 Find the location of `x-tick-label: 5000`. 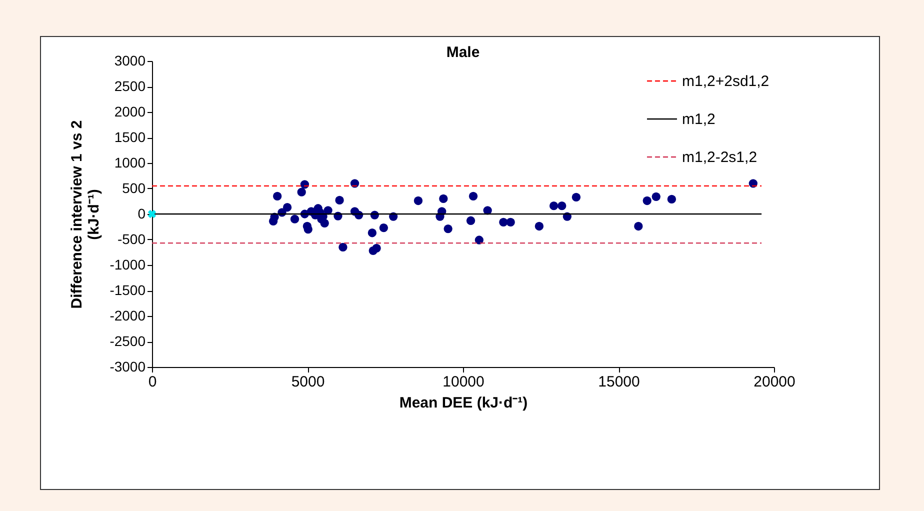

x-tick-label: 5000 is located at coordinates (308, 382).